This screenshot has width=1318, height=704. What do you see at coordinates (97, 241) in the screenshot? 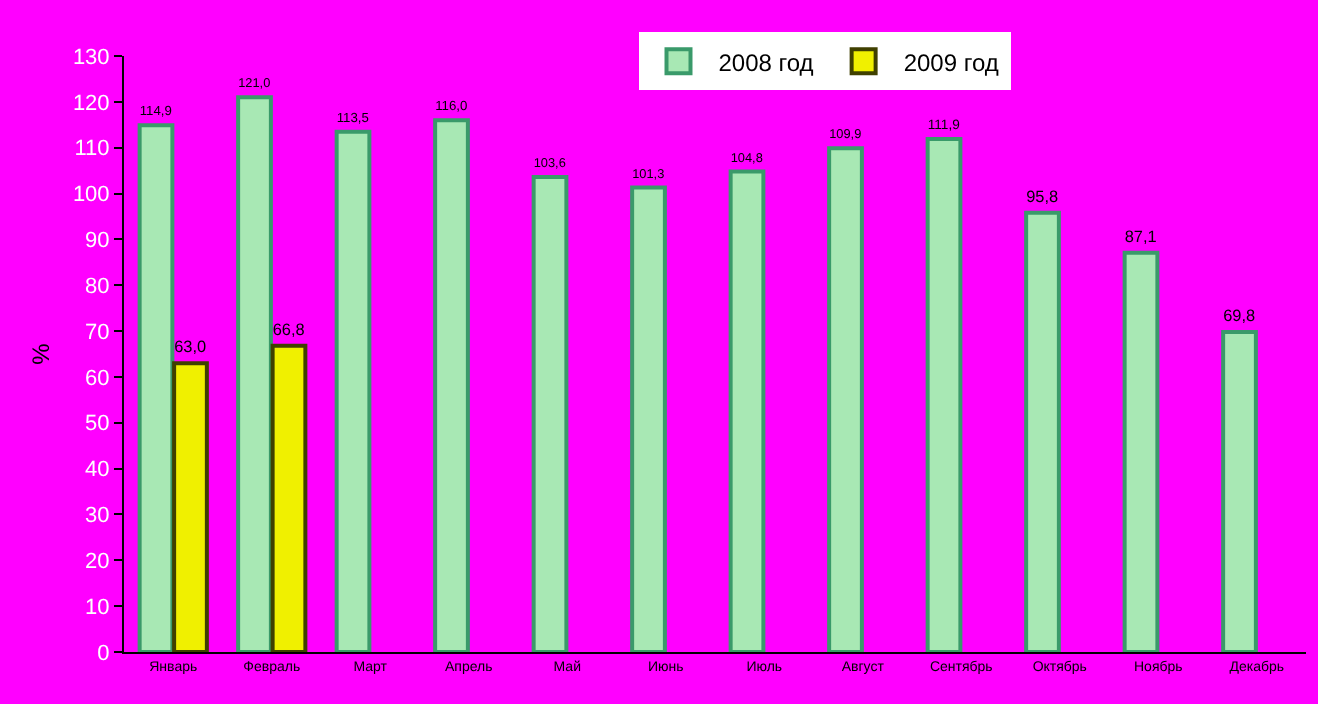
I see `y-tick-label: 90` at bounding box center [97, 241].